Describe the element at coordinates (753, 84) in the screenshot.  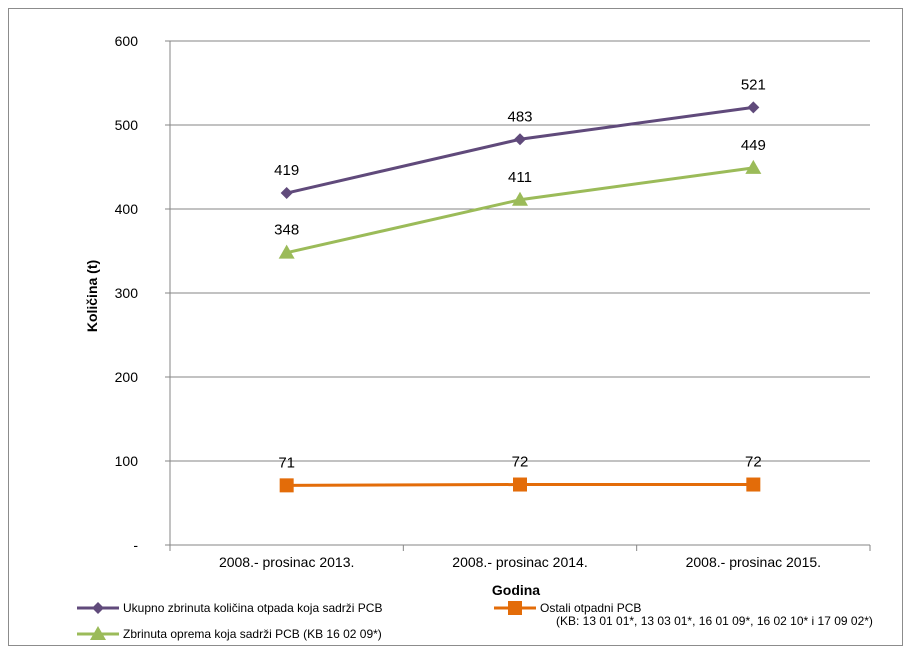
I see `data-label: 521` at that location.